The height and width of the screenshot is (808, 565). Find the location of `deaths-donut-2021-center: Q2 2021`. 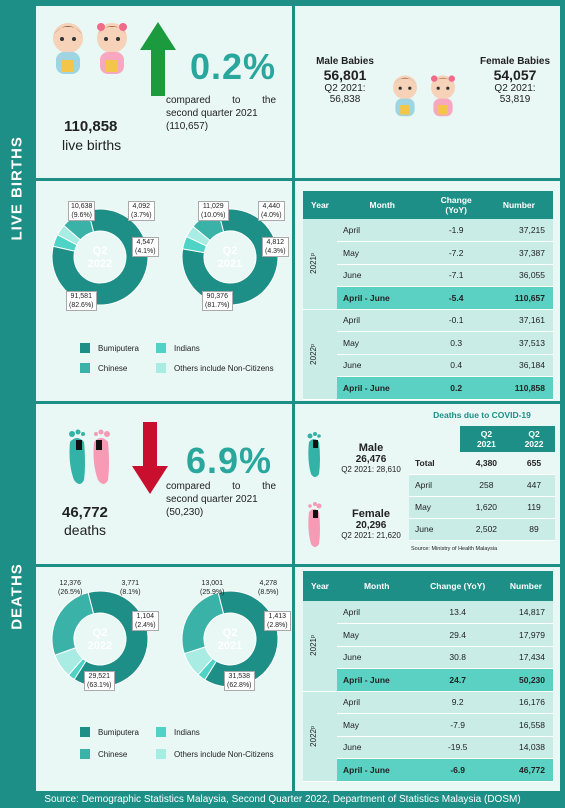

deaths-donut-2021-center: Q2 2021 is located at coordinates (230, 640).